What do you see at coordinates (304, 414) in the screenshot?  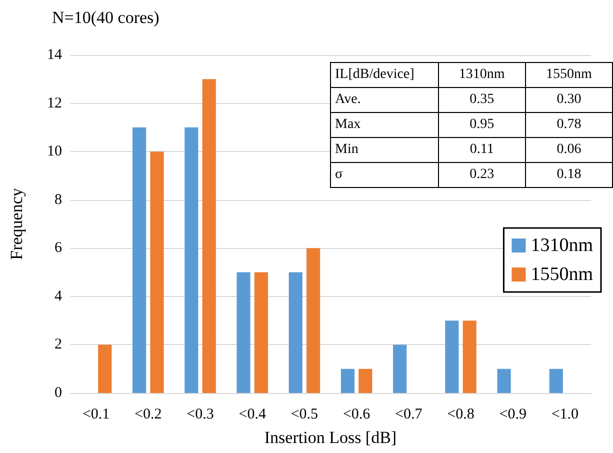 I see `x-tick-label: <0.5` at bounding box center [304, 414].